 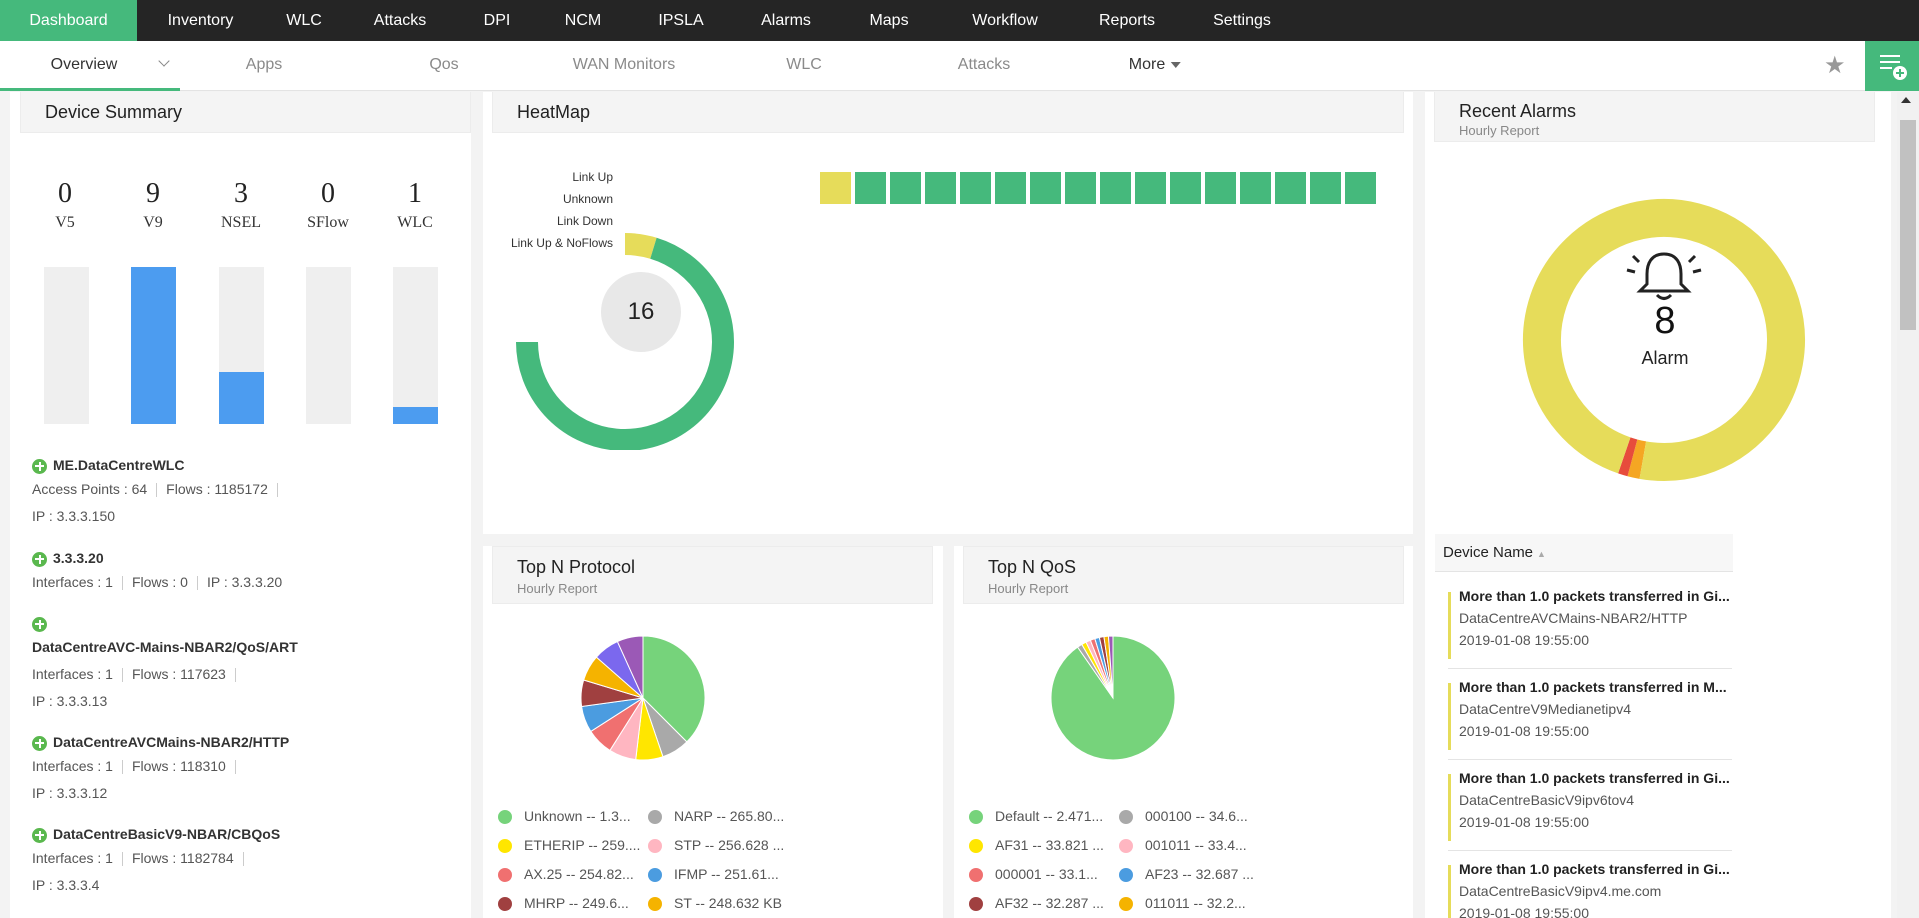 What do you see at coordinates (242, 623) in the screenshot?
I see `device-name-row` at bounding box center [242, 623].